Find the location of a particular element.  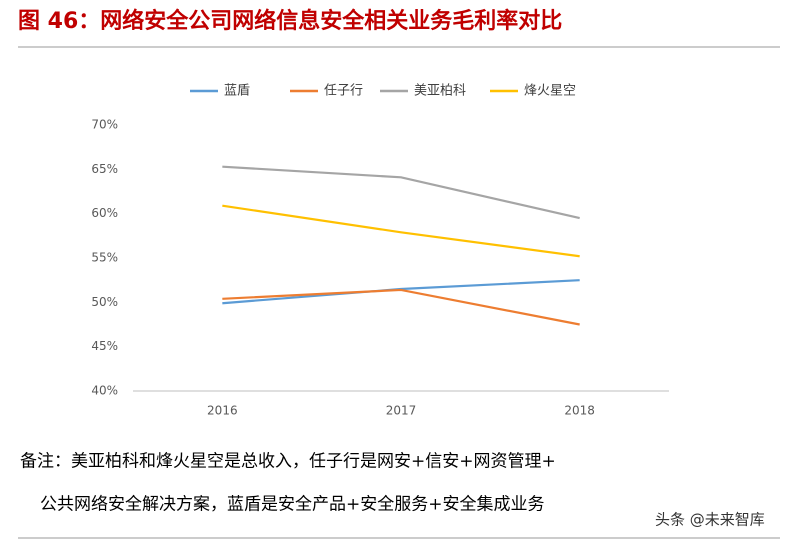

y-tick-label: 40% is located at coordinates (104, 391).